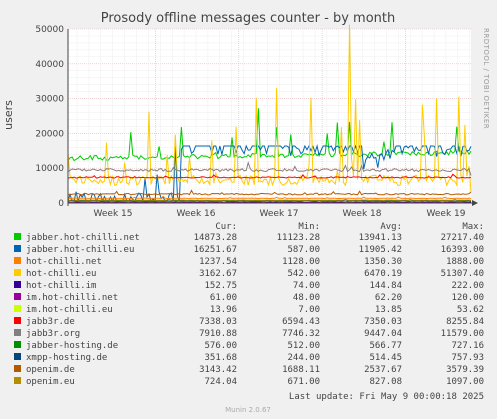  Describe the element at coordinates (306, 298) in the screenshot. I see `legend-value-min: 48.00` at that location.